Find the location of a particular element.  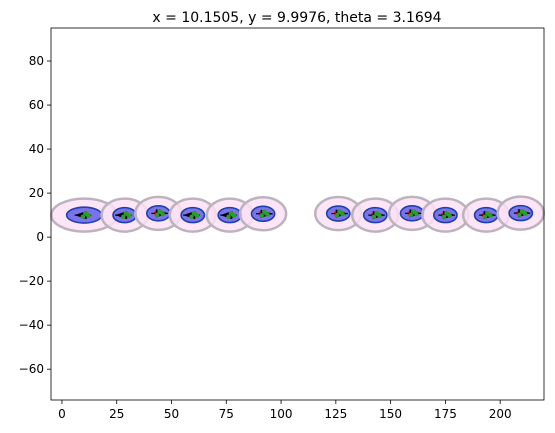

y-tick-label: −60 is located at coordinates (31, 369).